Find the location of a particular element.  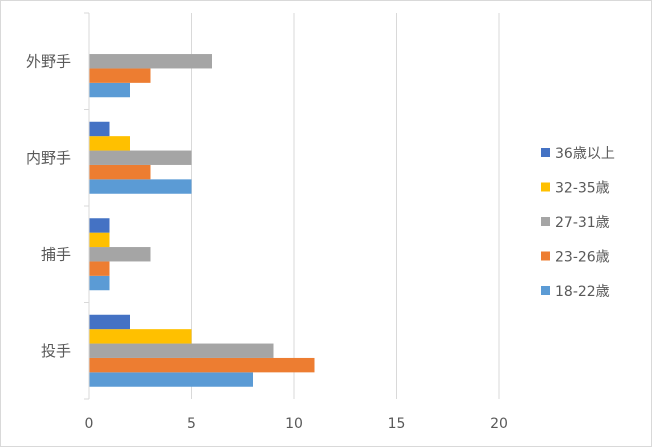

legend-item: 36歳以上 is located at coordinates (578, 154).